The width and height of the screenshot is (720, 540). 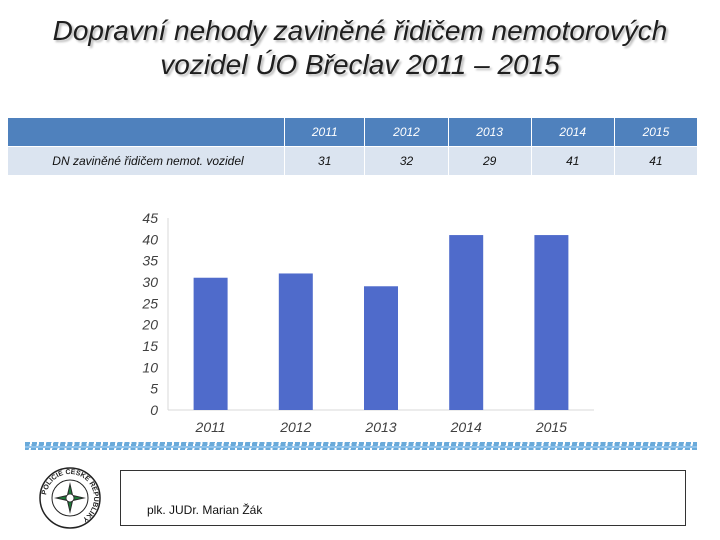 What do you see at coordinates (466, 427) in the screenshot?
I see `x-tick-label: 2014` at bounding box center [466, 427].